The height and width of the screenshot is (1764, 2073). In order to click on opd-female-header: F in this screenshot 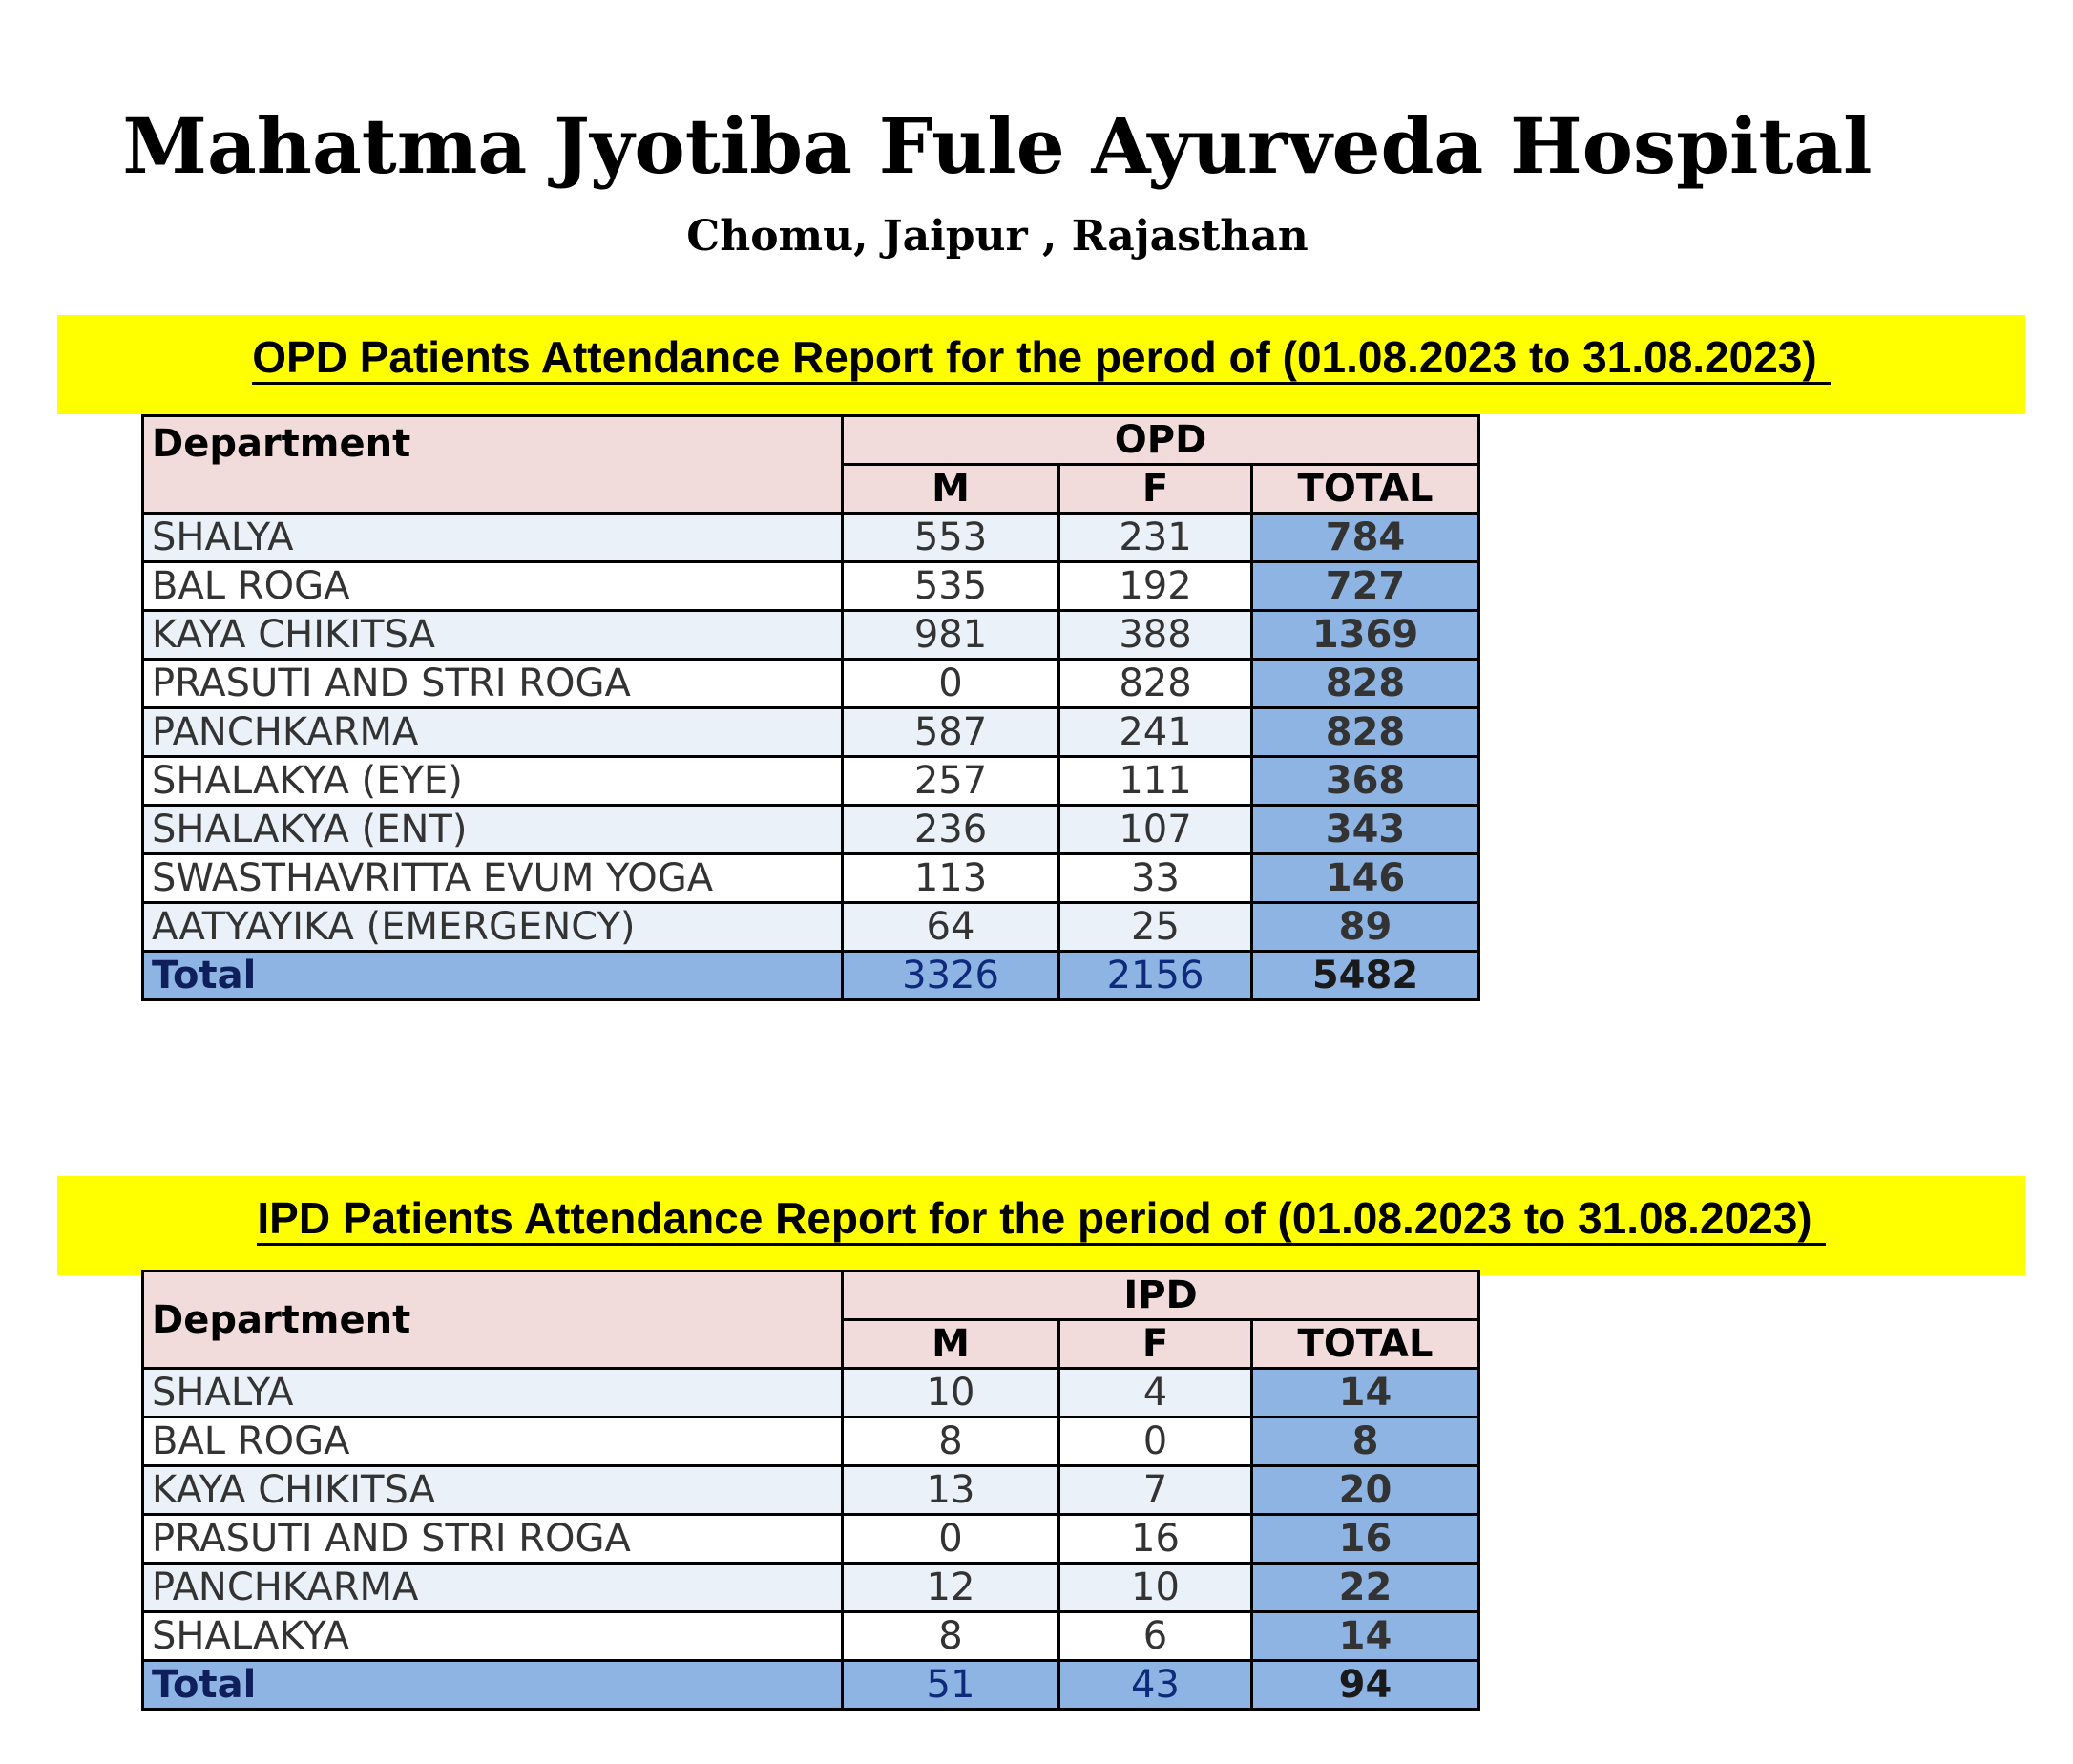, I will do `click(1155, 489)`.